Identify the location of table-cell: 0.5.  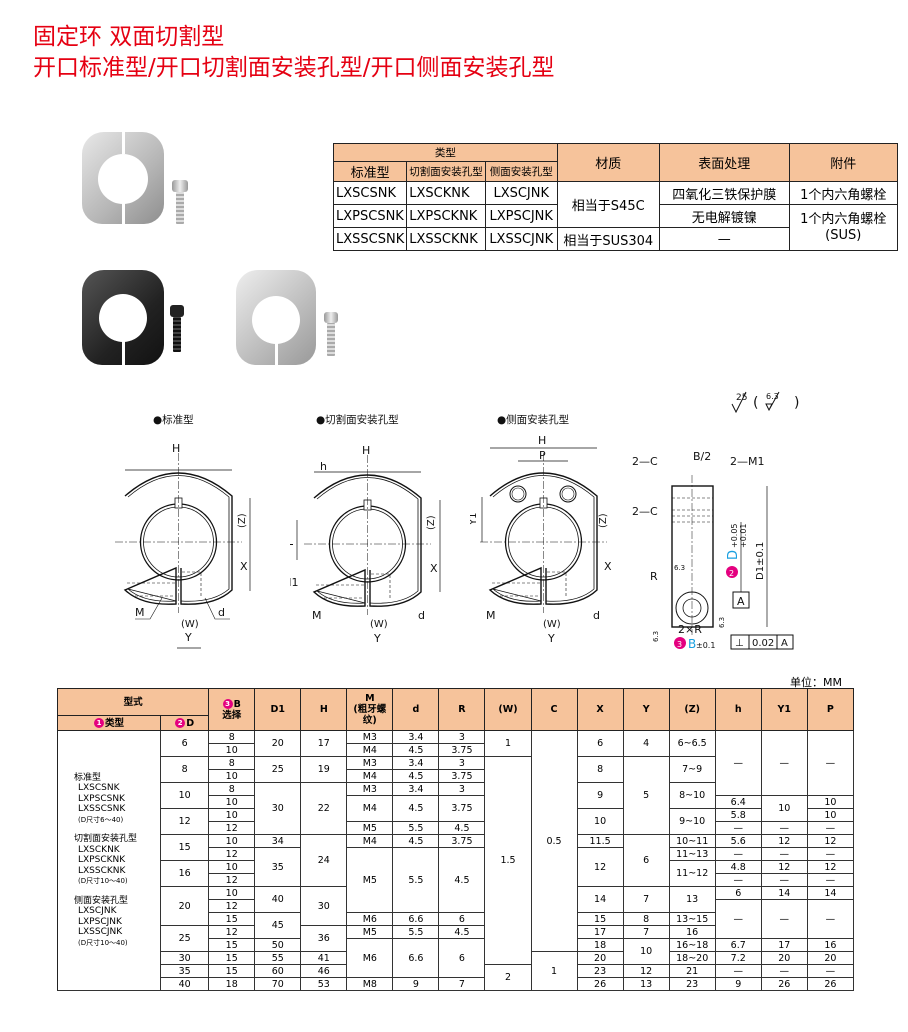
(554, 841).